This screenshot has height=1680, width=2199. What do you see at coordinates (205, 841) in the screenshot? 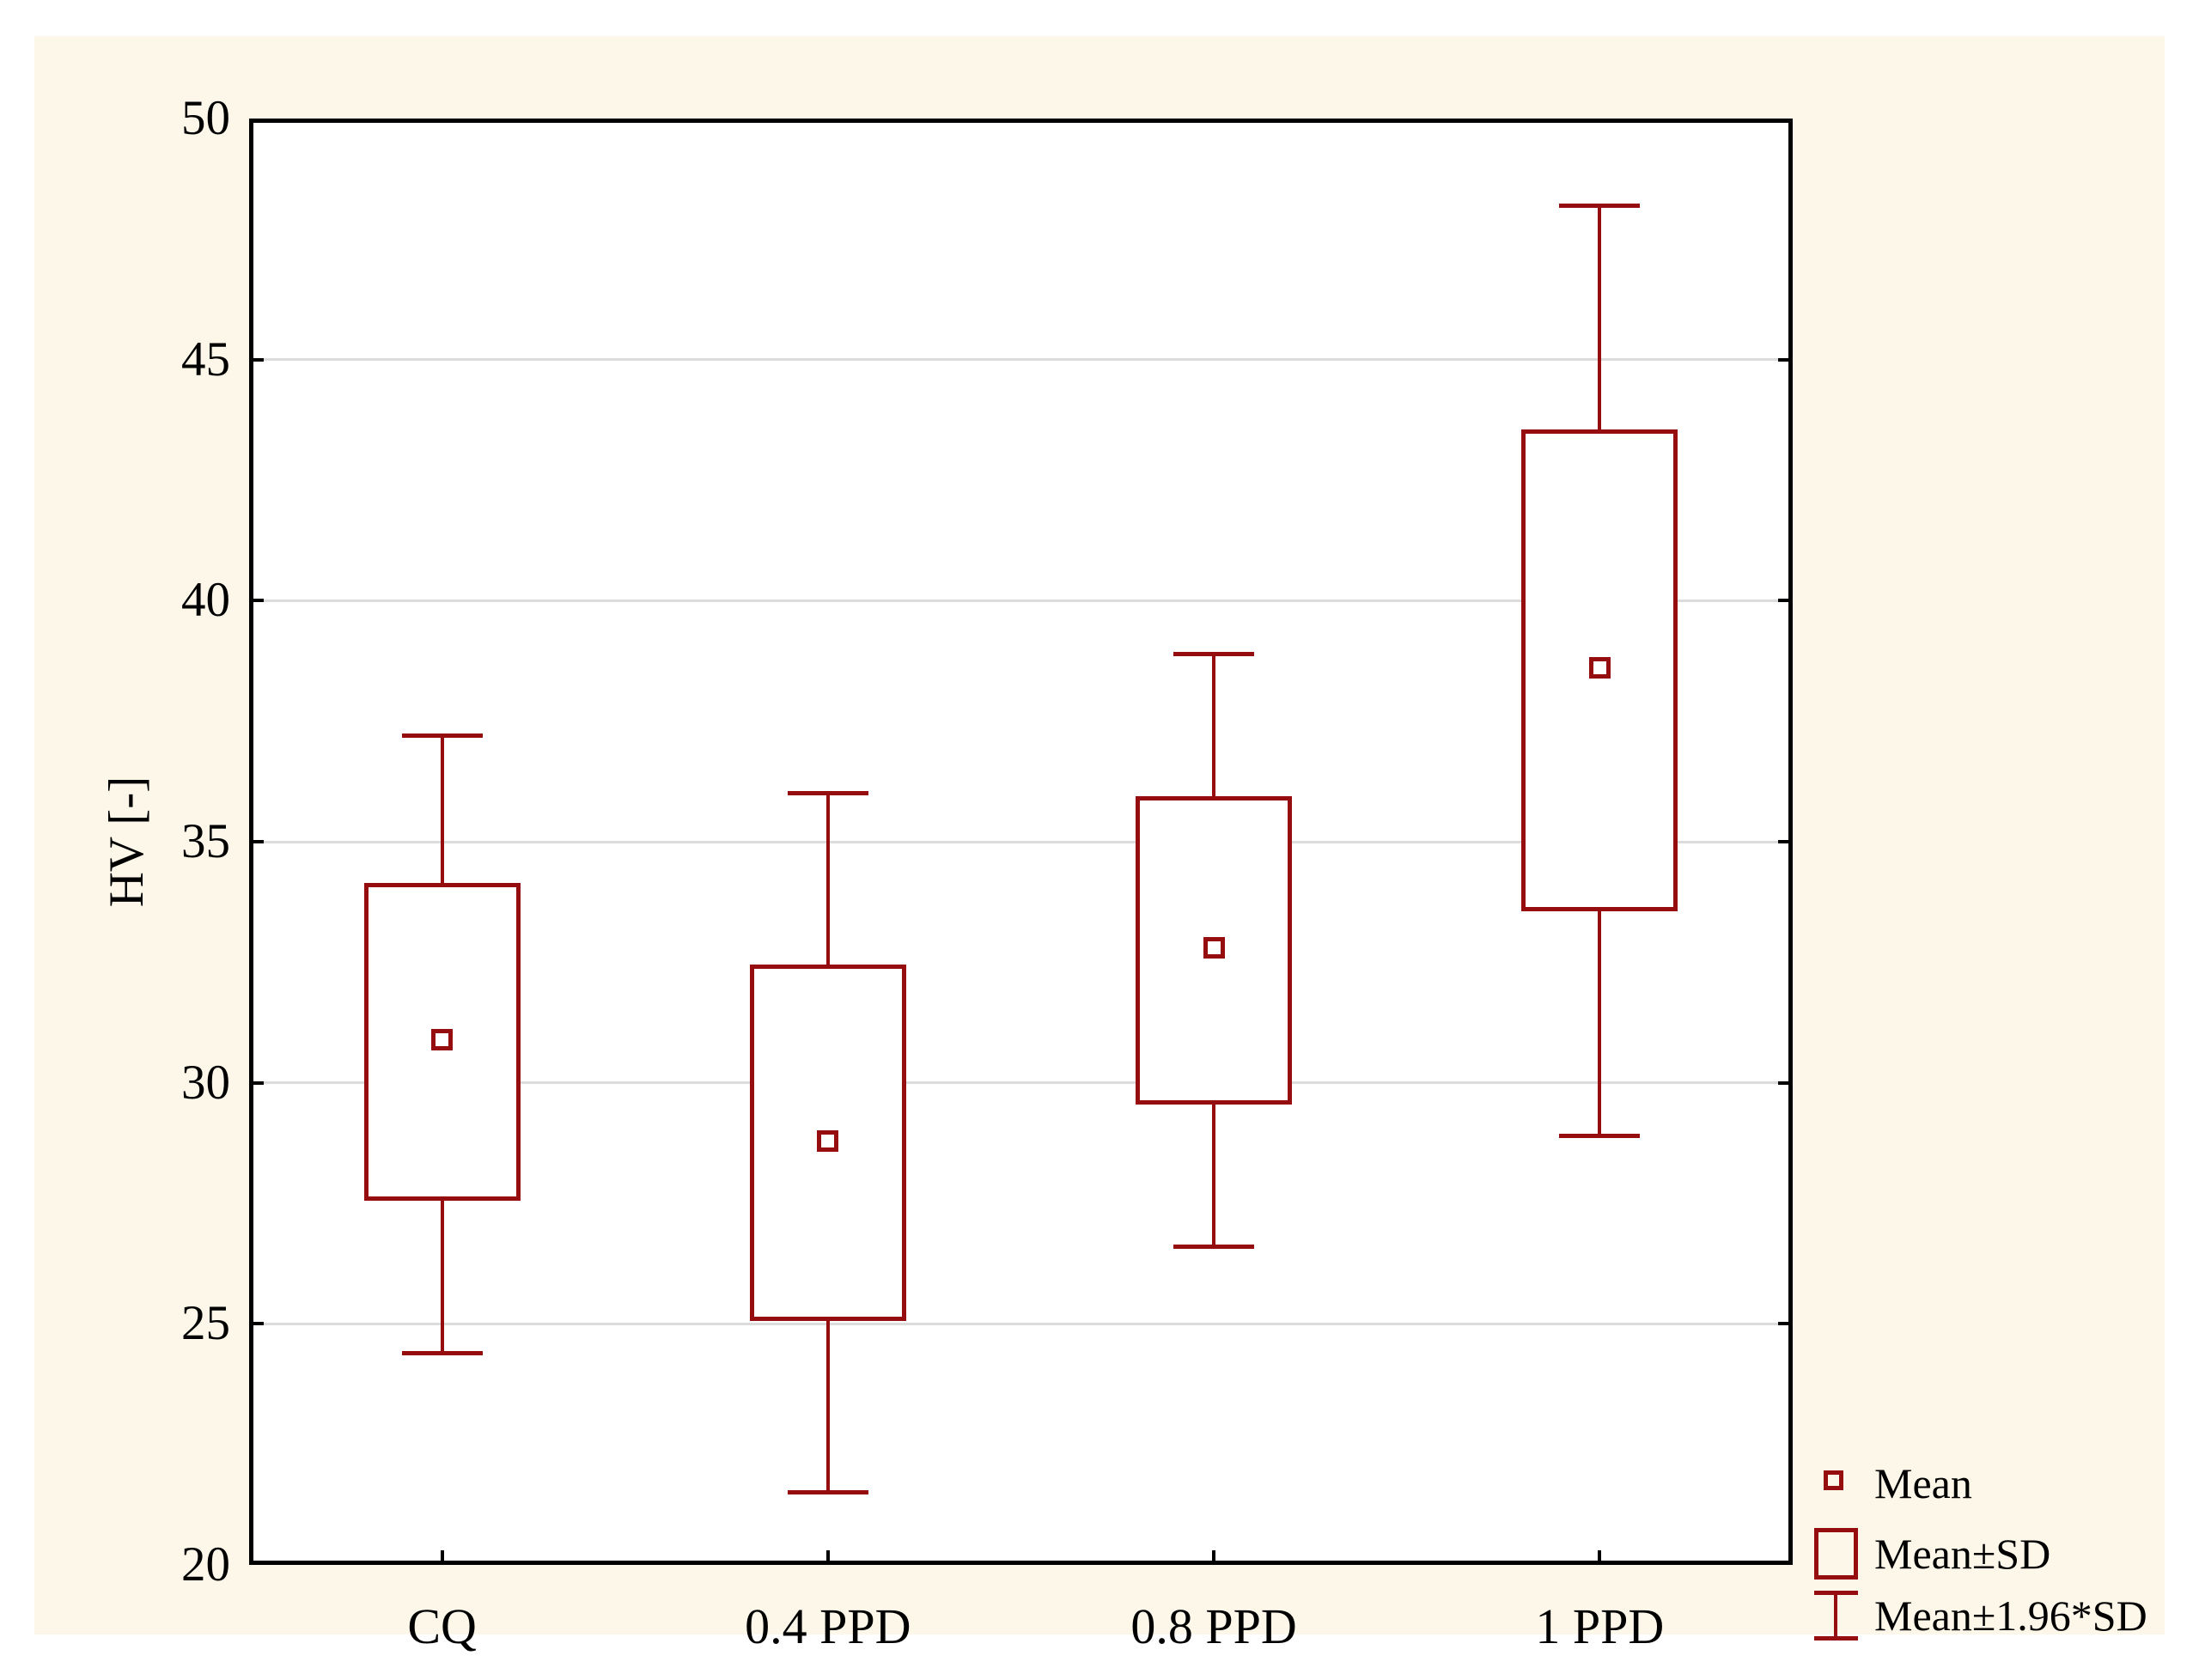
I see `y-tick-label-35: 35` at bounding box center [205, 841].